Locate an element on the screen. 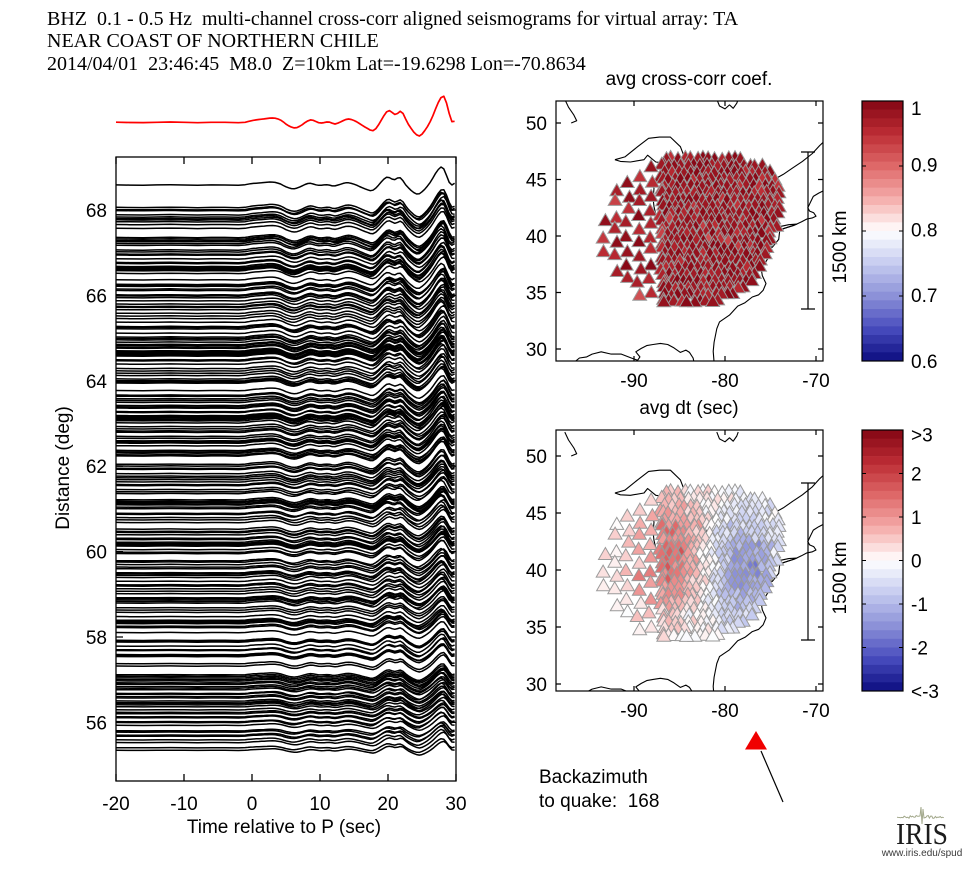  svg-text: 58 is located at coordinates (96, 638).